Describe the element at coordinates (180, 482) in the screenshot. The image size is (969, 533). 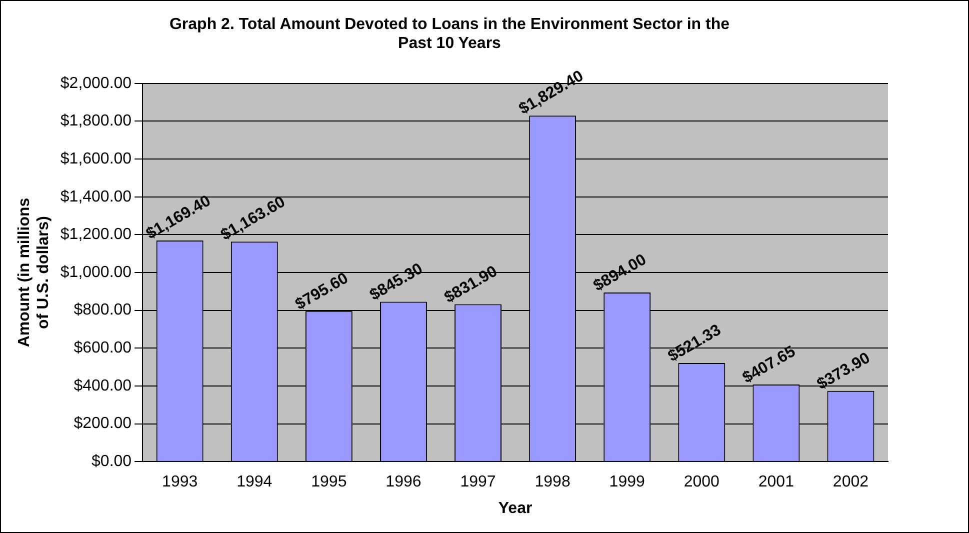
I see `x-tick-label: 1993` at that location.